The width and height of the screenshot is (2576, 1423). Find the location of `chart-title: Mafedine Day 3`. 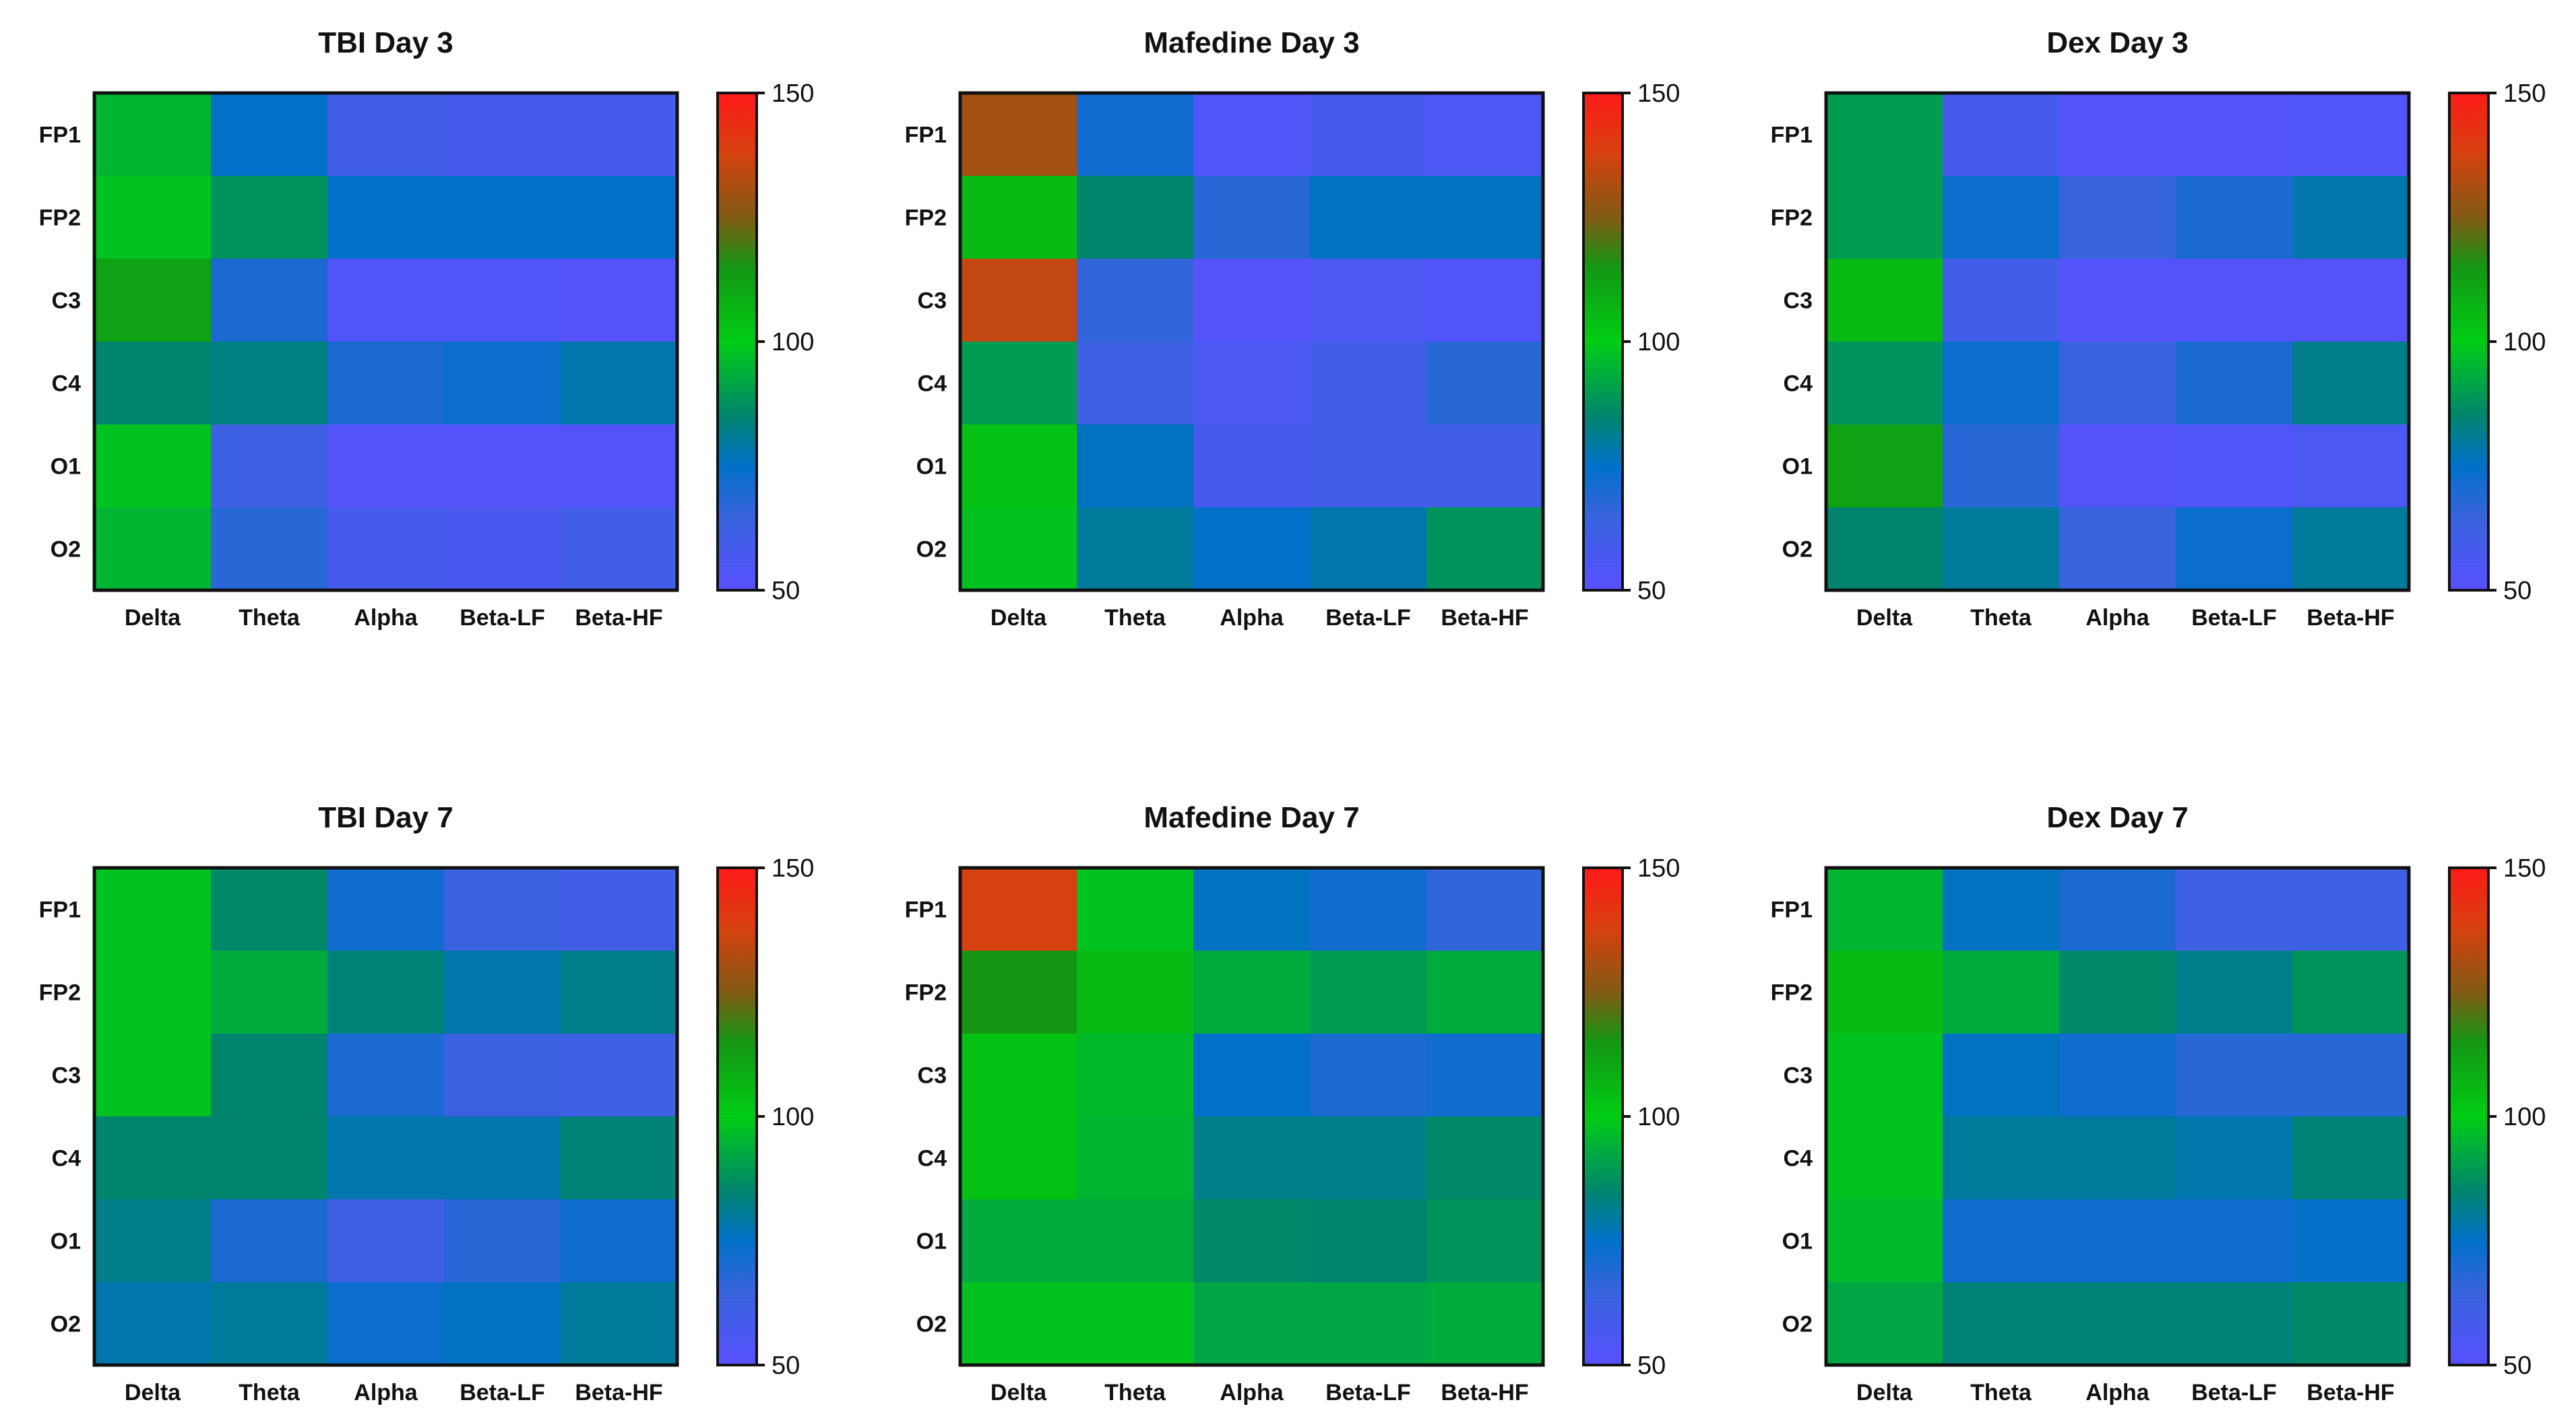

chart-title: Mafedine Day 3 is located at coordinates (1251, 43).